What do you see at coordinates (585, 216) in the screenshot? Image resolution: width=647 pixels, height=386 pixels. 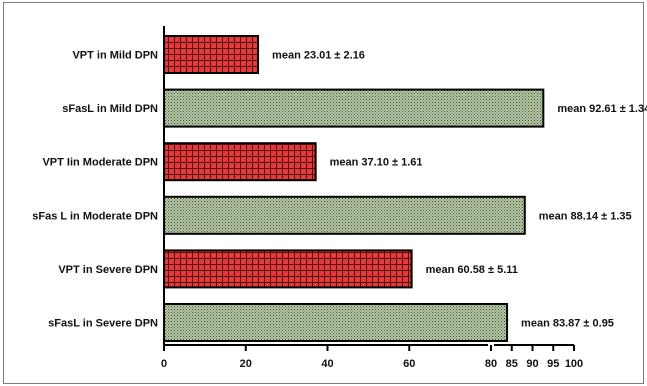 I see `value-annotation: mean 88.14 ± 1.35` at bounding box center [585, 216].